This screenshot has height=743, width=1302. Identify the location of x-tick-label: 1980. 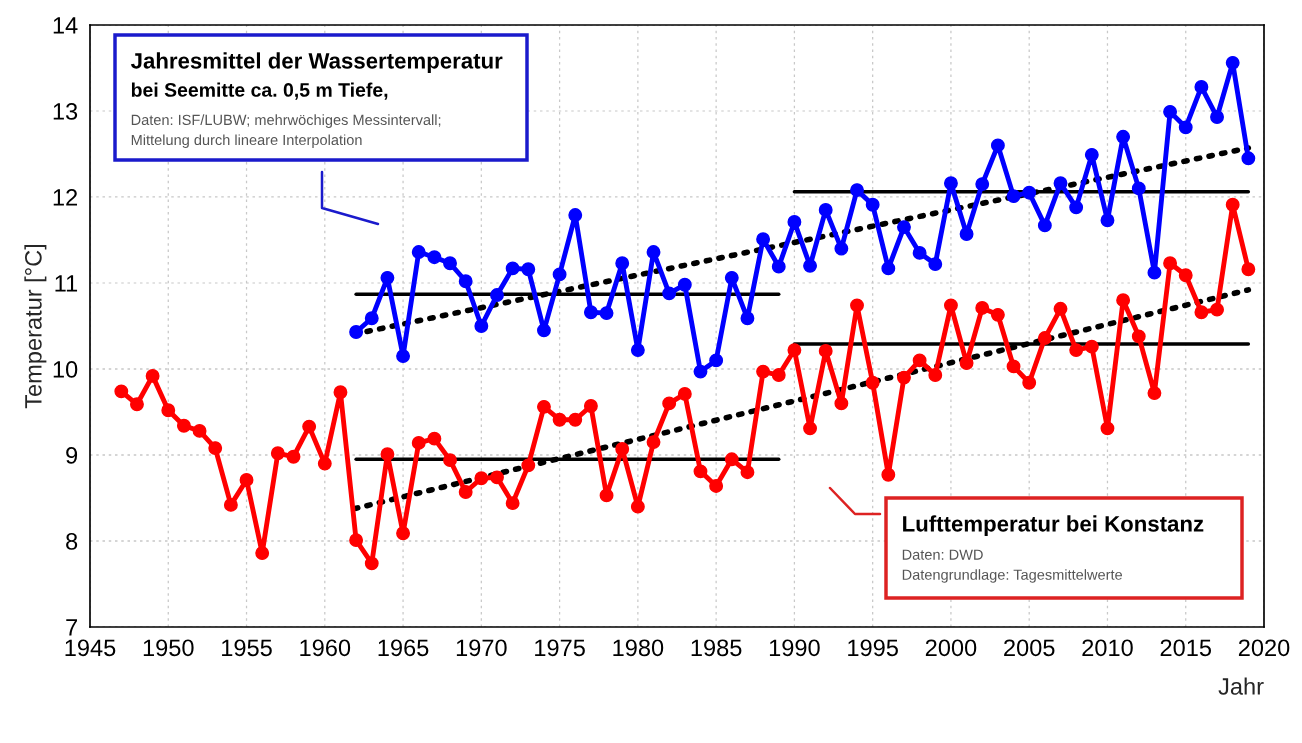
(638, 648).